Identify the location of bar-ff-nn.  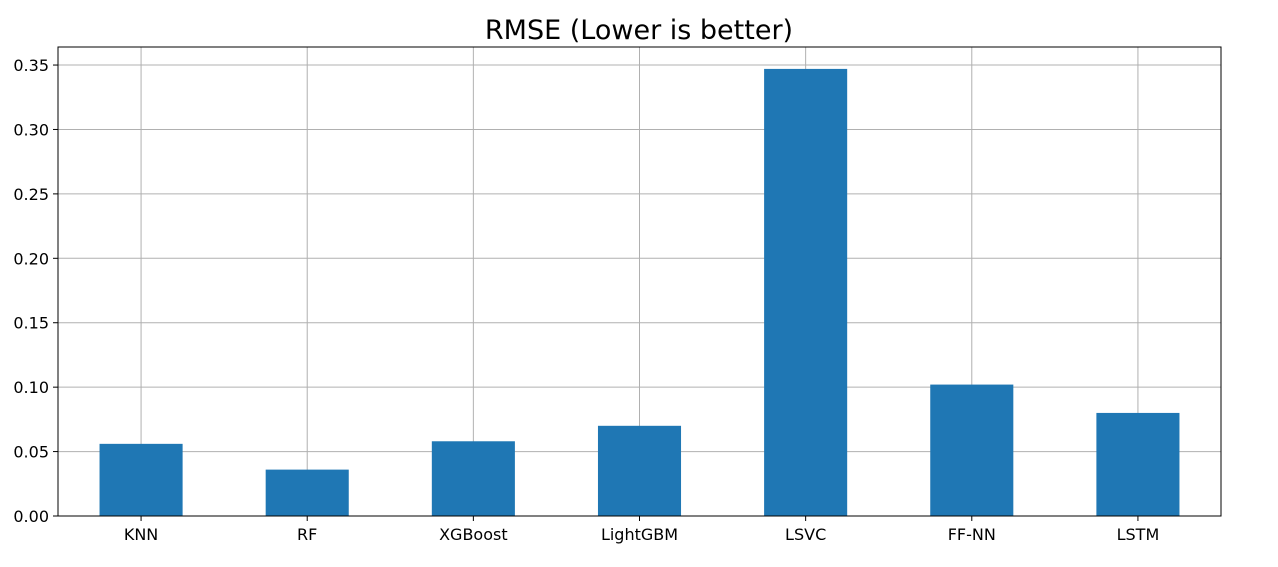
(972, 450).